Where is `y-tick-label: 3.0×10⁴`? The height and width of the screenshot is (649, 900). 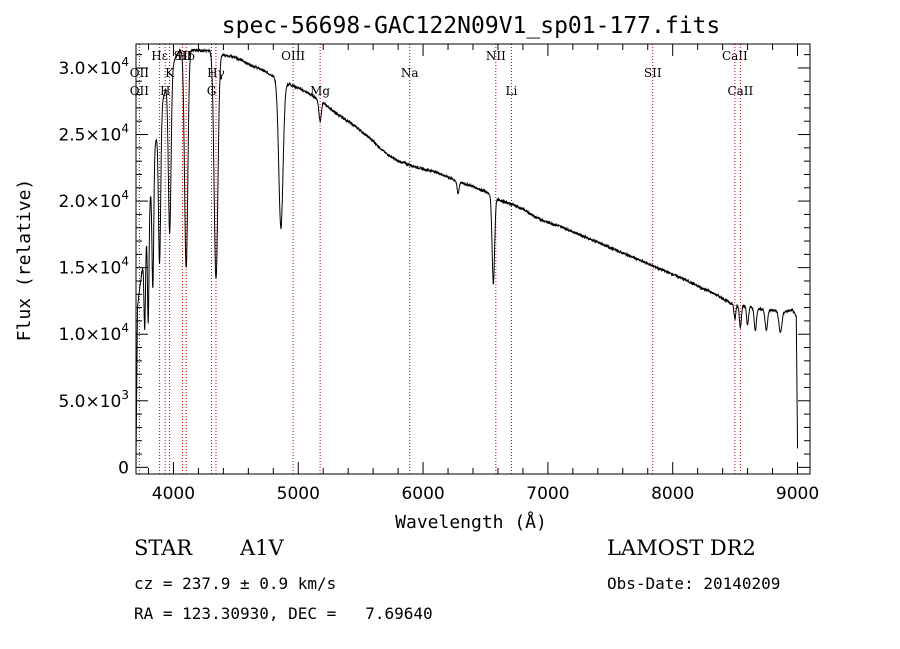
y-tick-label: 3.0×10⁴ is located at coordinates (93, 67).